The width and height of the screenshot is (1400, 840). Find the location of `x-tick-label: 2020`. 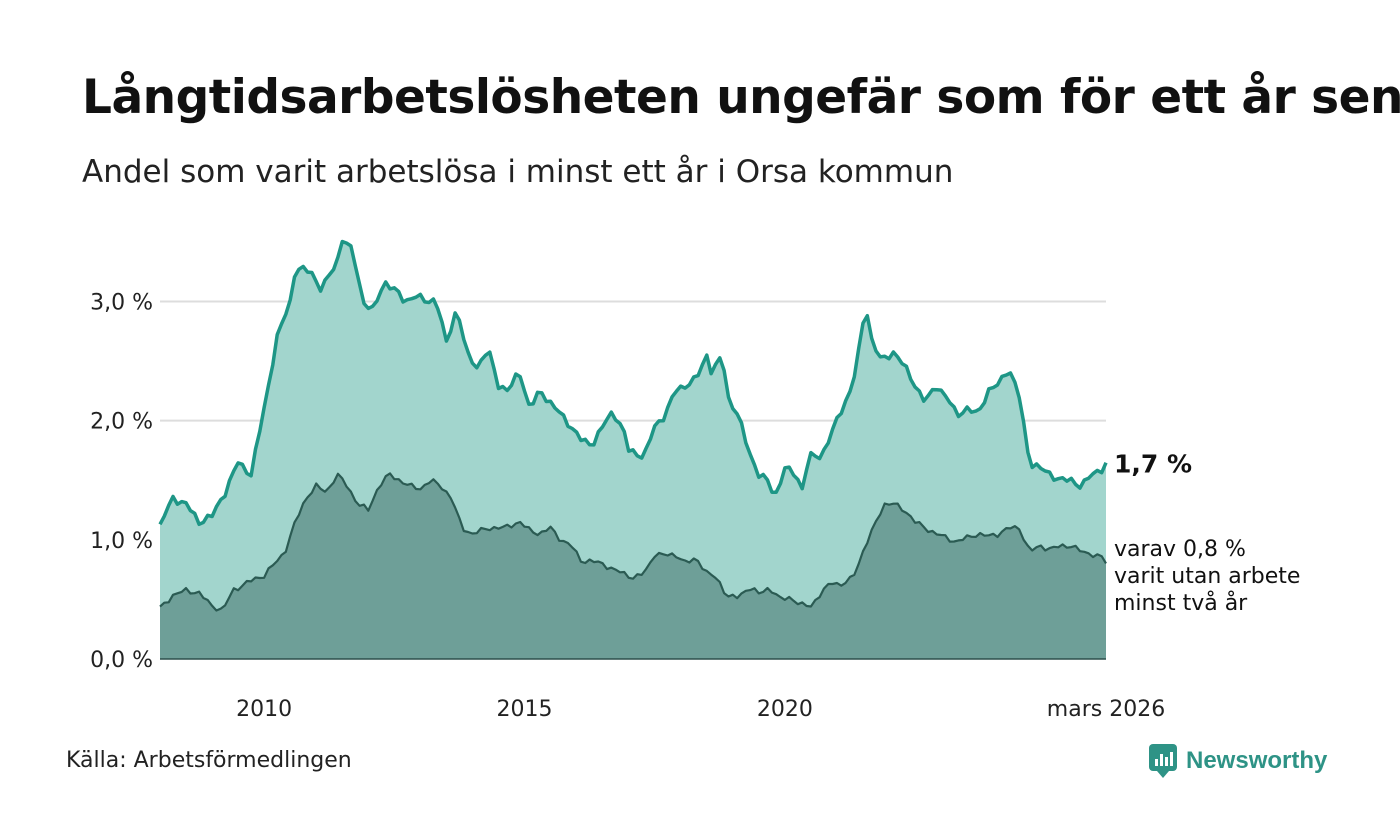

x-tick-label: 2020 is located at coordinates (785, 709).